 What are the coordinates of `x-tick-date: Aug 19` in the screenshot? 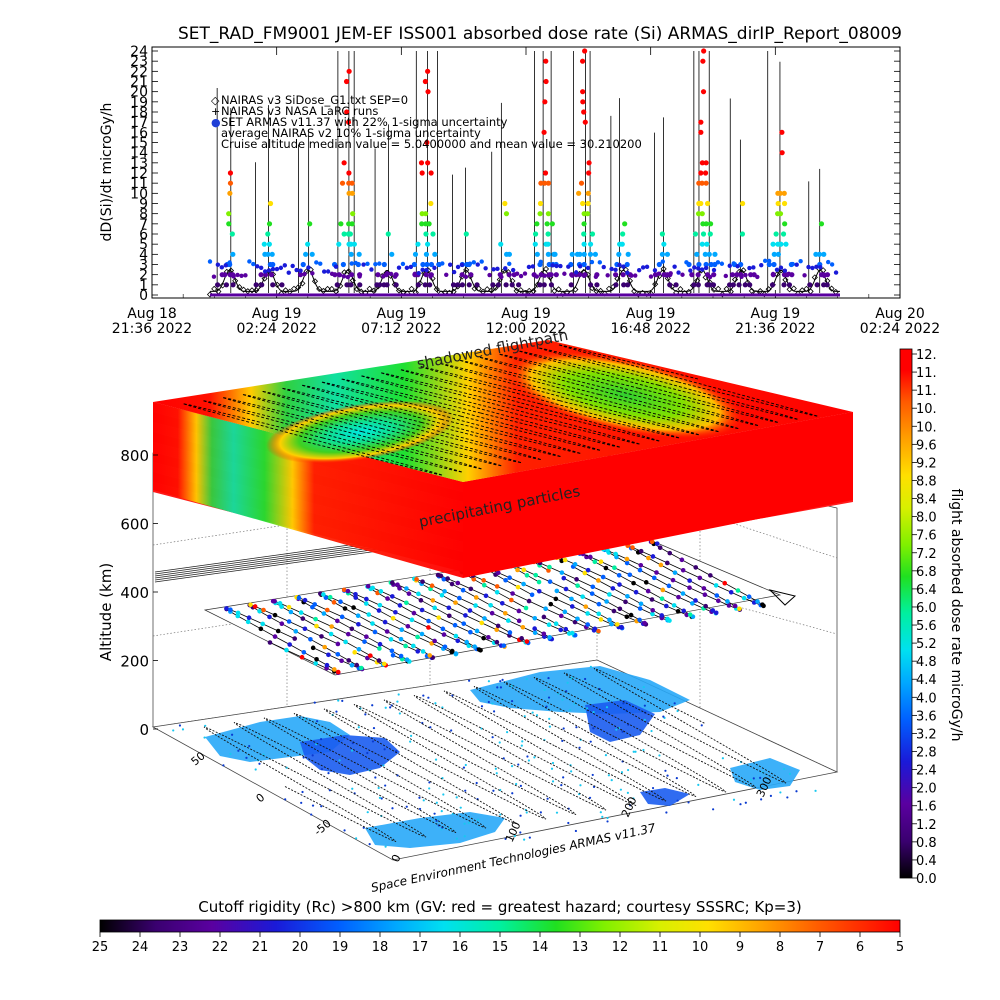 It's located at (277, 314).